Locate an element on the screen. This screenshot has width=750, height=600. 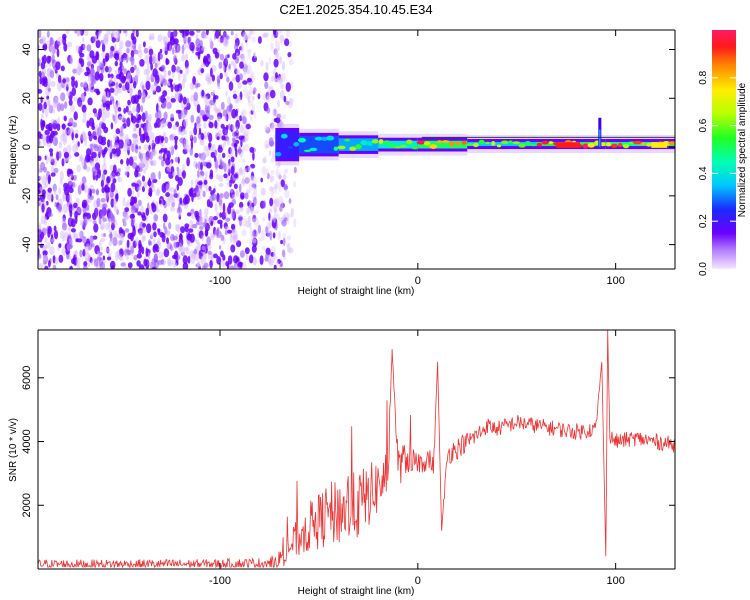
spectrogram-noise-layer is located at coordinates (167, 149).